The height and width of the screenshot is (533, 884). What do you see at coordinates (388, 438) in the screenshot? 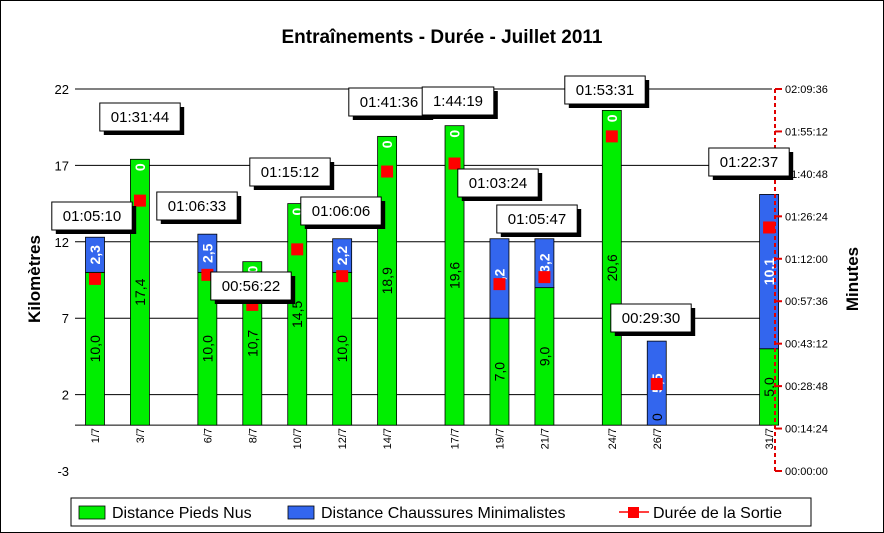
I see `x-tick-label: 14/7` at bounding box center [388, 438].